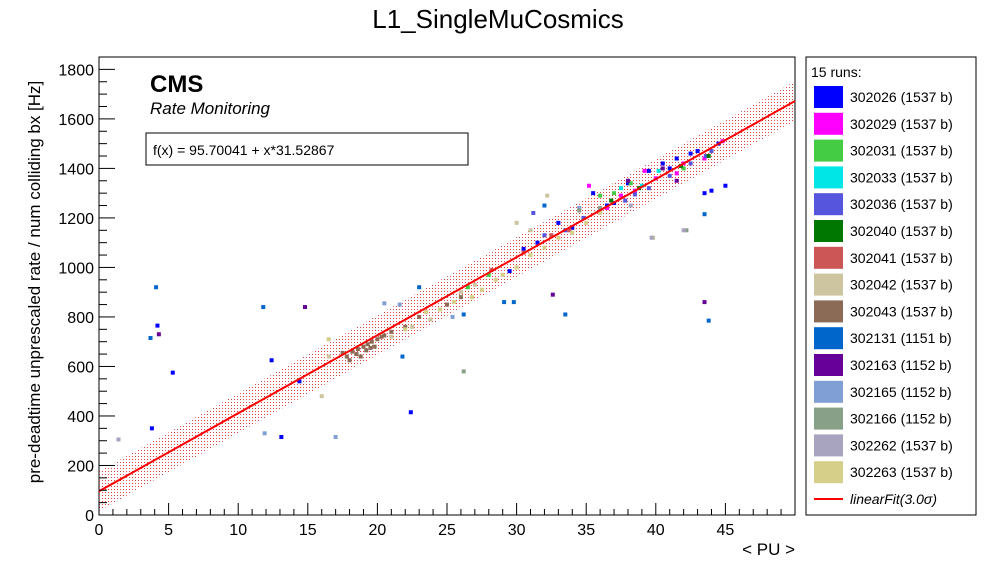  What do you see at coordinates (244, 150) in the screenshot?
I see `fit-formula-text: f(x) = 95.70041 + x*31.52867` at bounding box center [244, 150].